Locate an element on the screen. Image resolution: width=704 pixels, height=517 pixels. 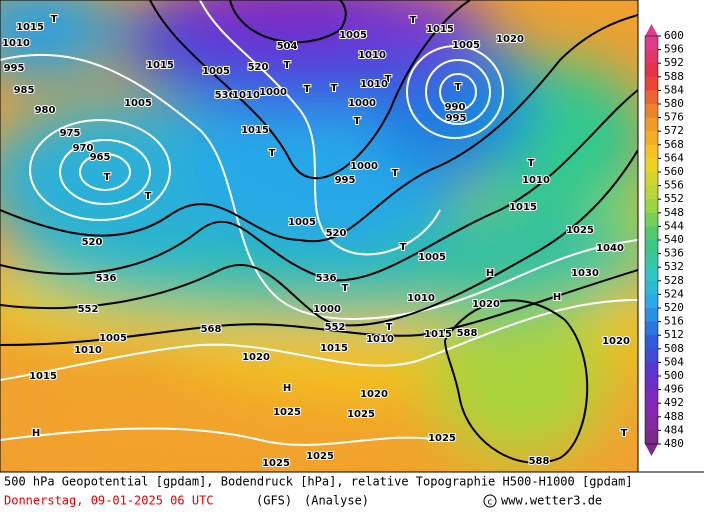
colorbar-tick-label: 588 is located at coordinates (674, 76).